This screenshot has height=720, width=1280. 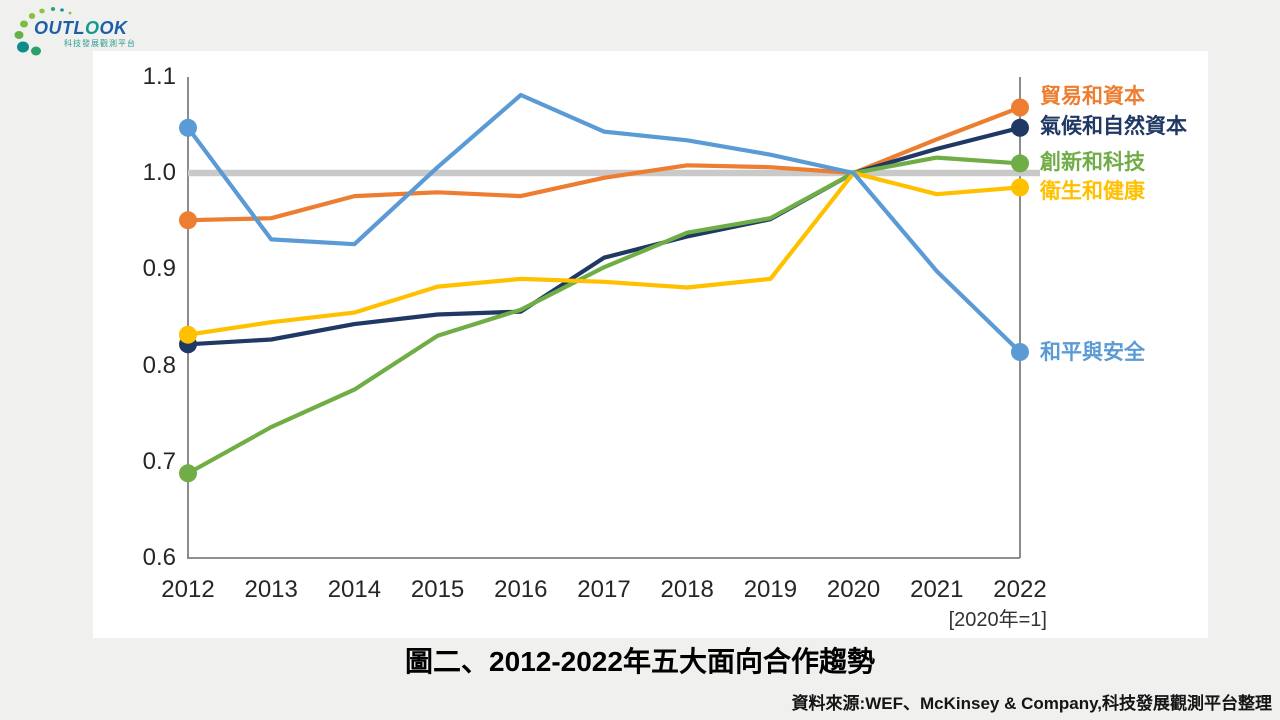 What do you see at coordinates (937, 589) in the screenshot?
I see `x-axis-tick-label: 2021` at bounding box center [937, 589].